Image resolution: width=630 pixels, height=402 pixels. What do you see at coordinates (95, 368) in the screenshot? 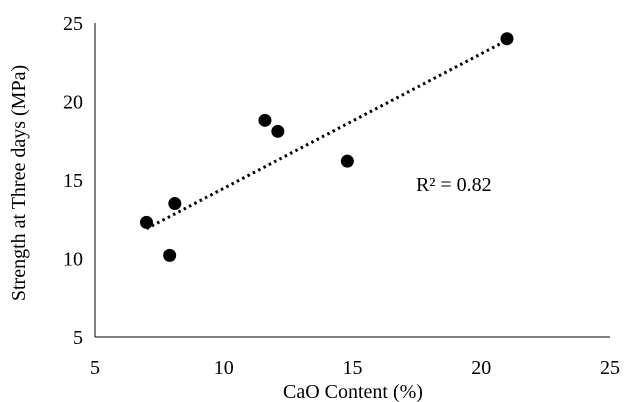
I see `x-tick-label: 5` at bounding box center [95, 368].